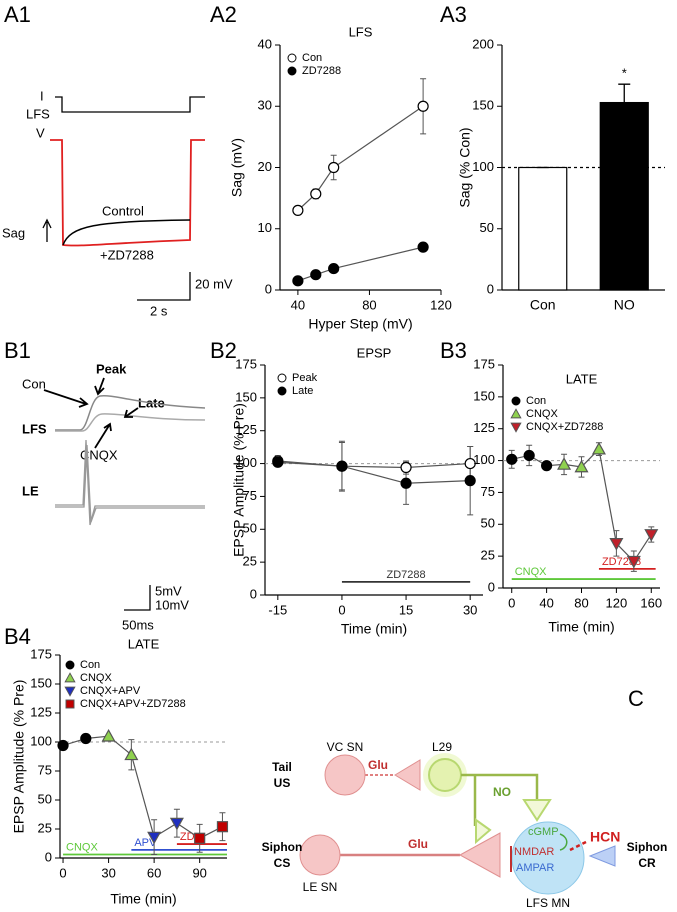 This screenshot has width=677, height=912. I want to click on legend-label: Con, so click(90, 665).